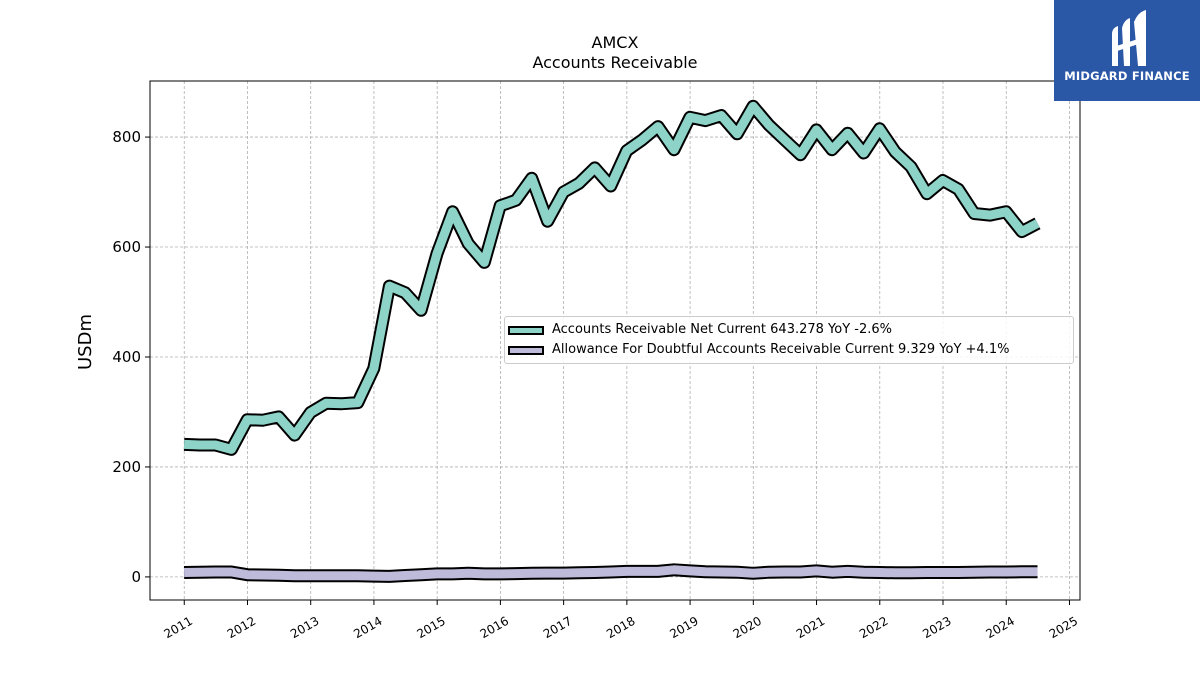 The height and width of the screenshot is (675, 1200). Describe the element at coordinates (526, 350) in the screenshot. I see `legend-swatch-allowance` at that location.